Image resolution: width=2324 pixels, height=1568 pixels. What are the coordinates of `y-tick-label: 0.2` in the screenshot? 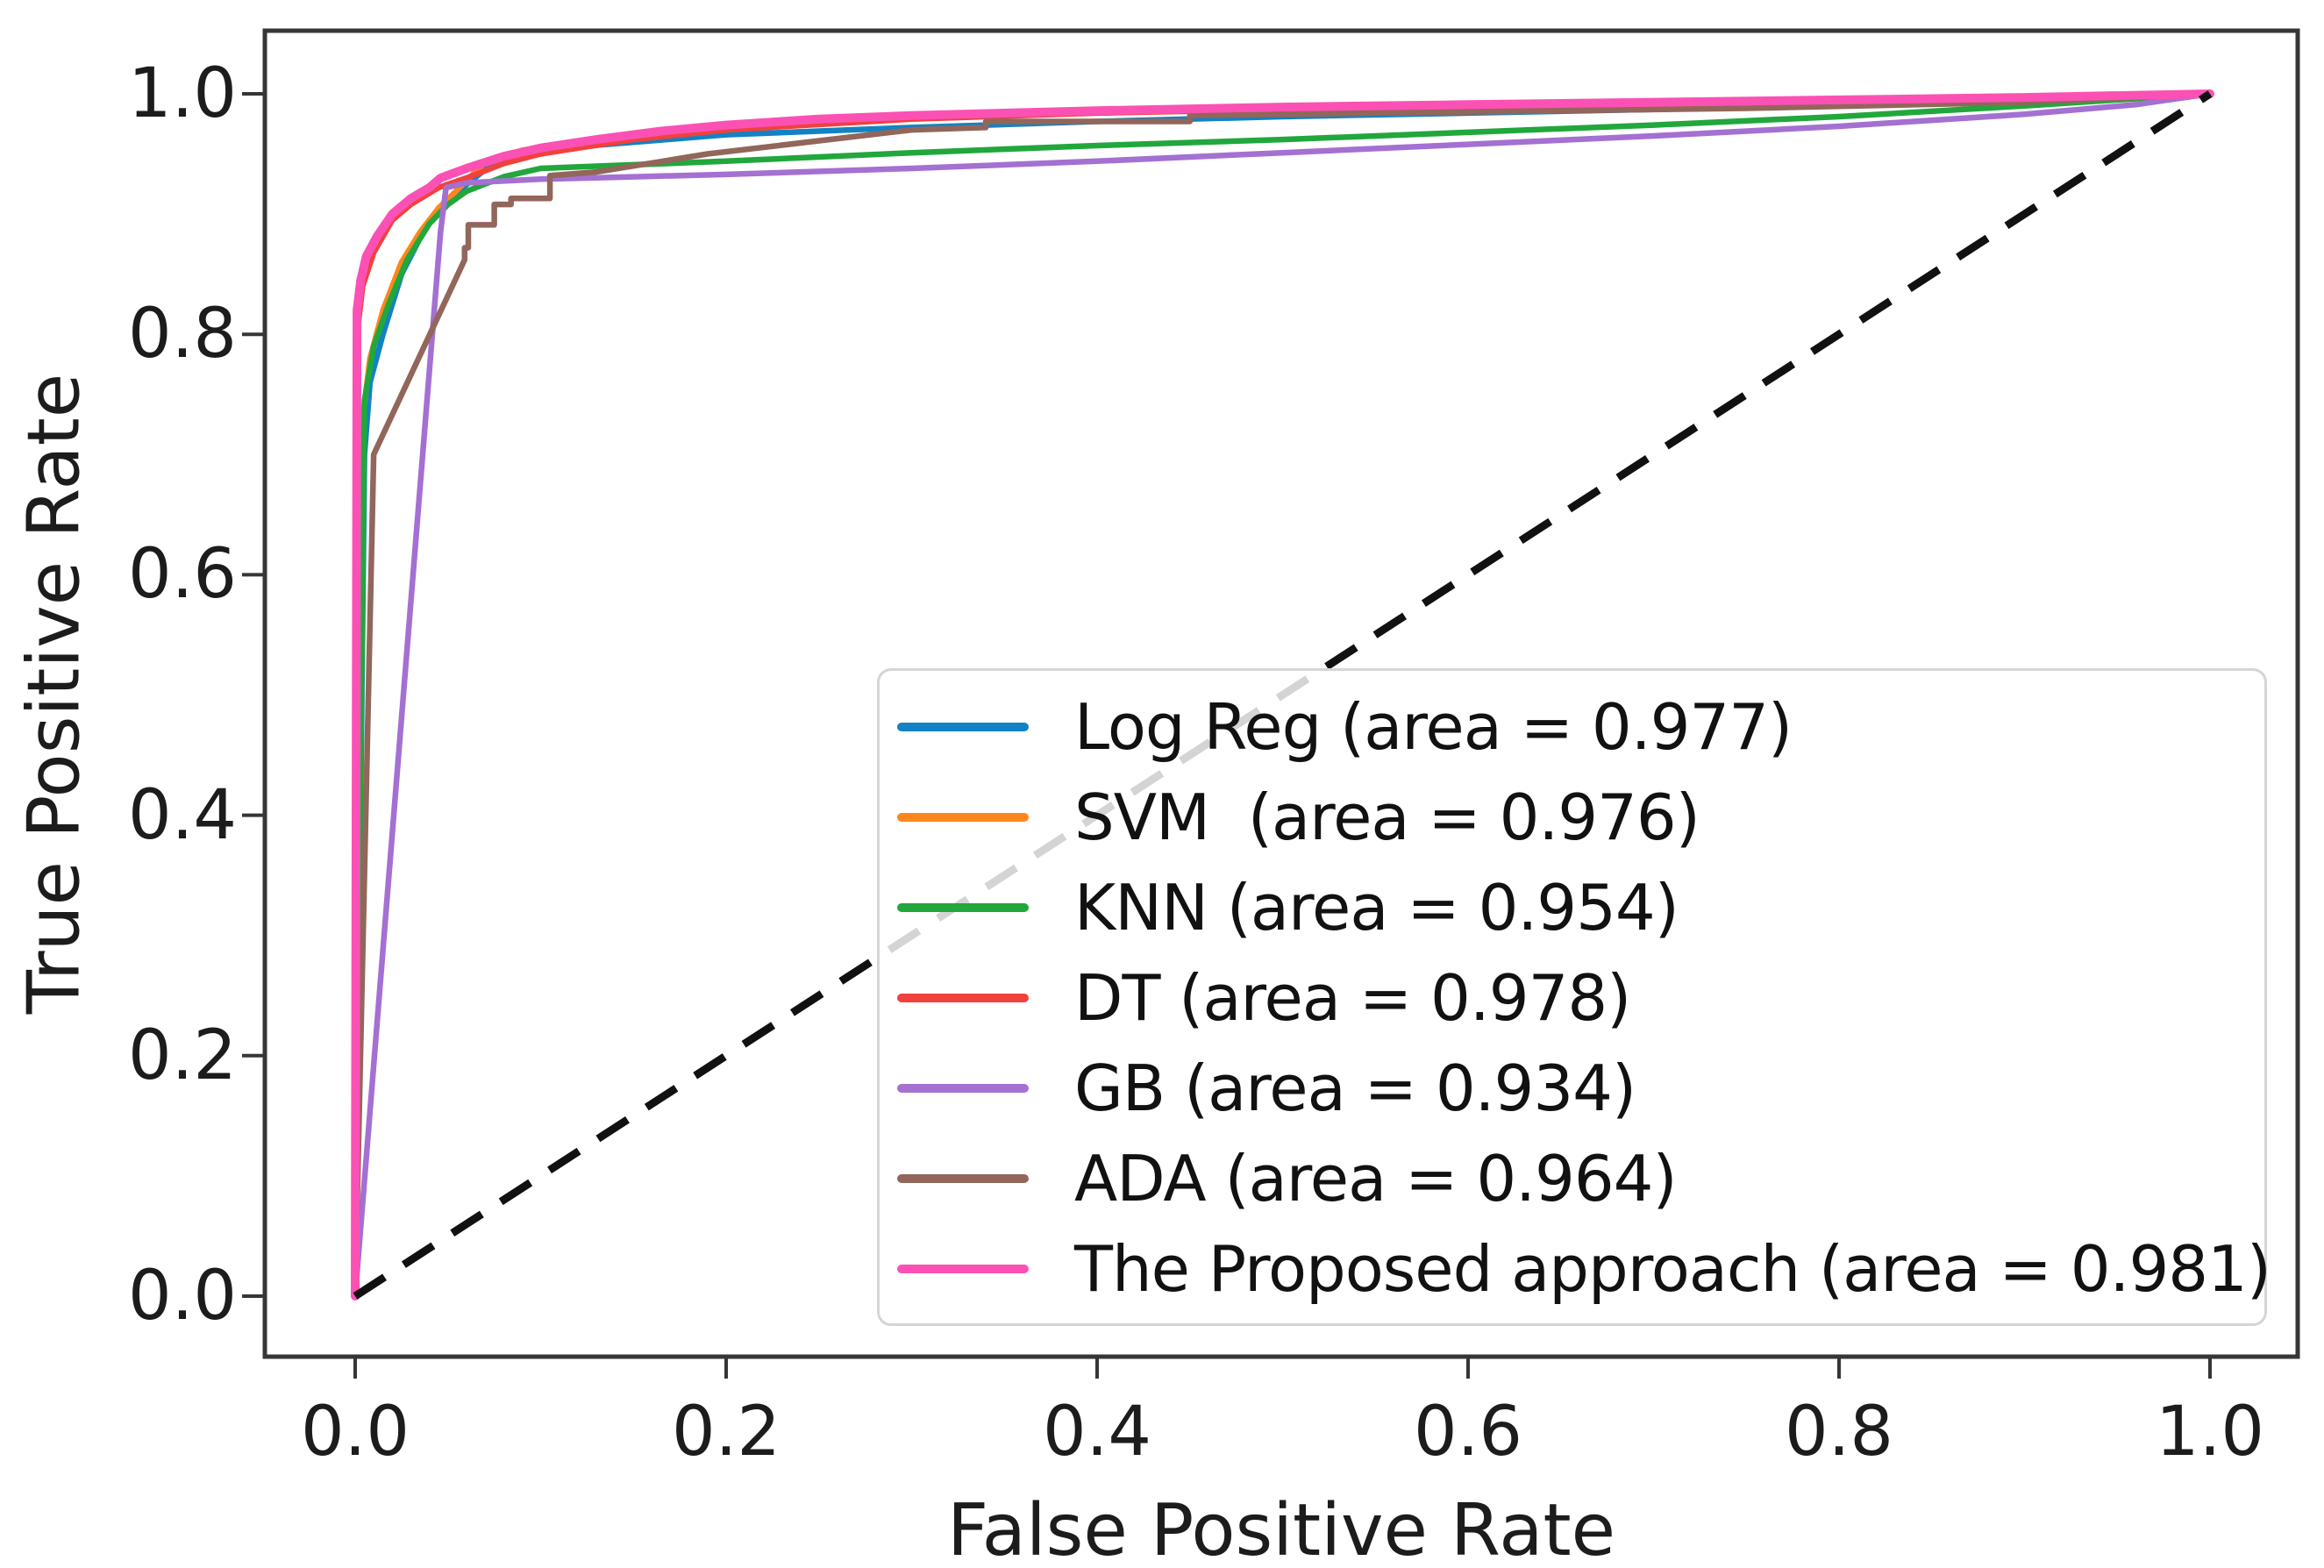 It's located at (182, 1056).